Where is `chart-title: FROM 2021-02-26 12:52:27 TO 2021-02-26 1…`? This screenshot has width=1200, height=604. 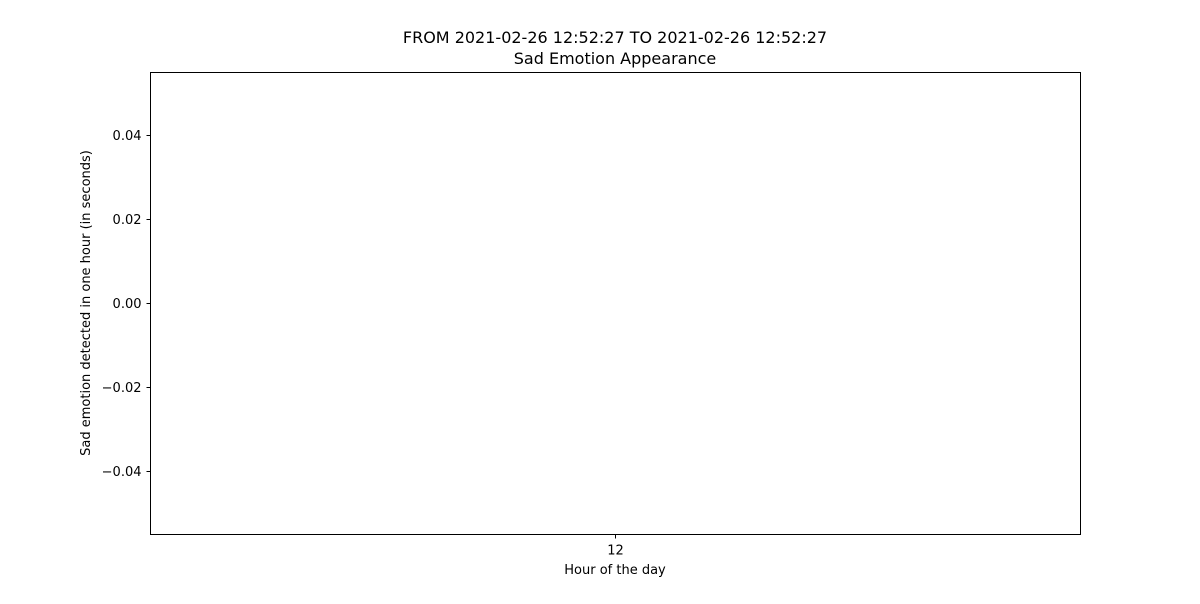 chart-title: FROM 2021-02-26 12:52:27 TO 2021-02-26 1… is located at coordinates (615, 37).